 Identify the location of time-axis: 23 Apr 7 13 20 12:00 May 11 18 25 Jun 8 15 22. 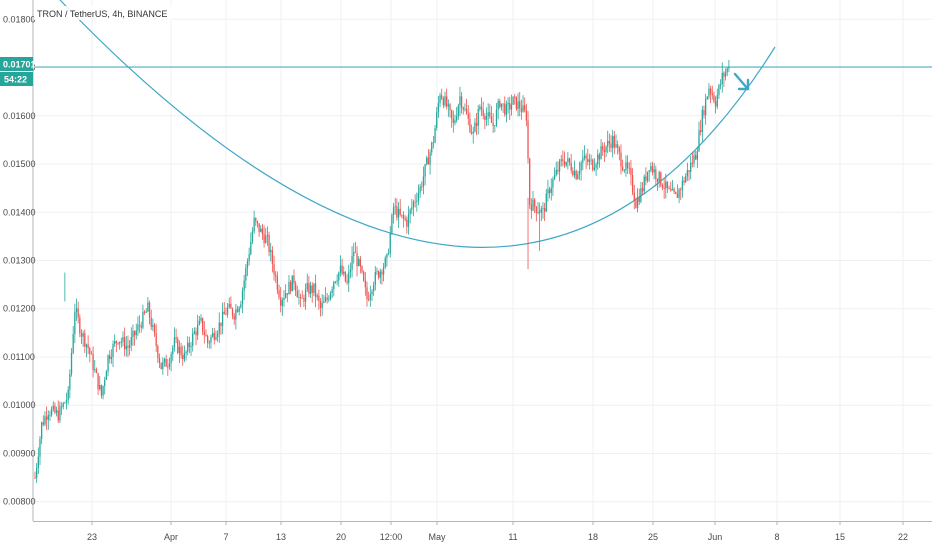
(497, 531).